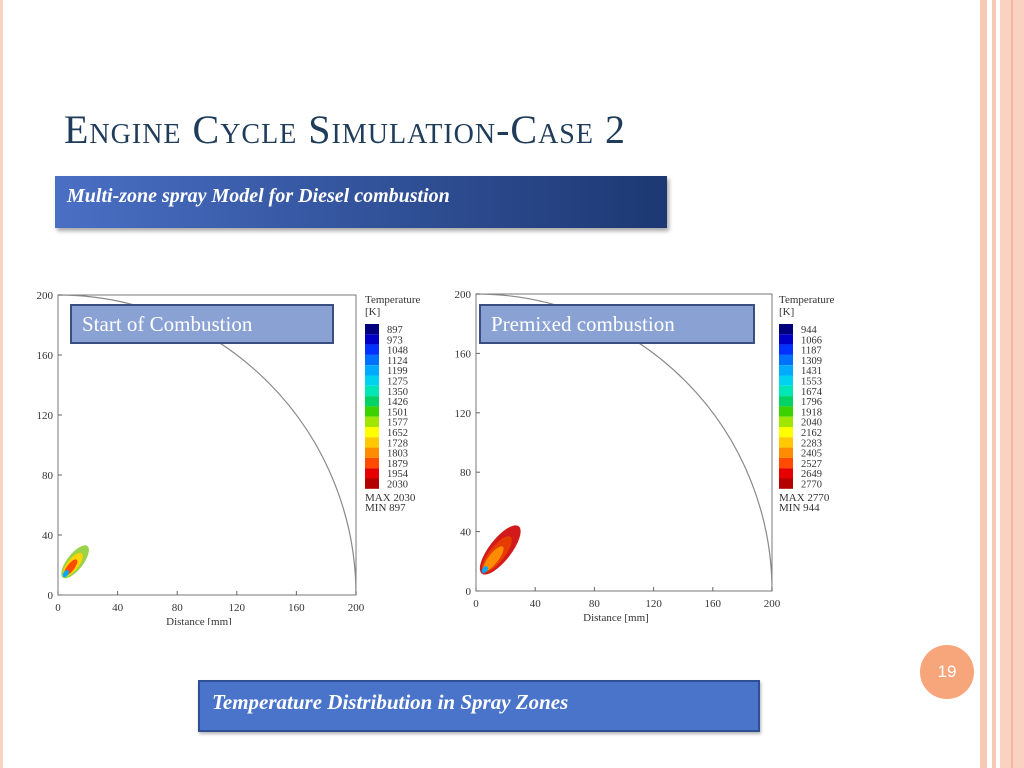 This screenshot has height=768, width=1024. What do you see at coordinates (398, 474) in the screenshot?
I see `legend-level-label: 1954` at bounding box center [398, 474].